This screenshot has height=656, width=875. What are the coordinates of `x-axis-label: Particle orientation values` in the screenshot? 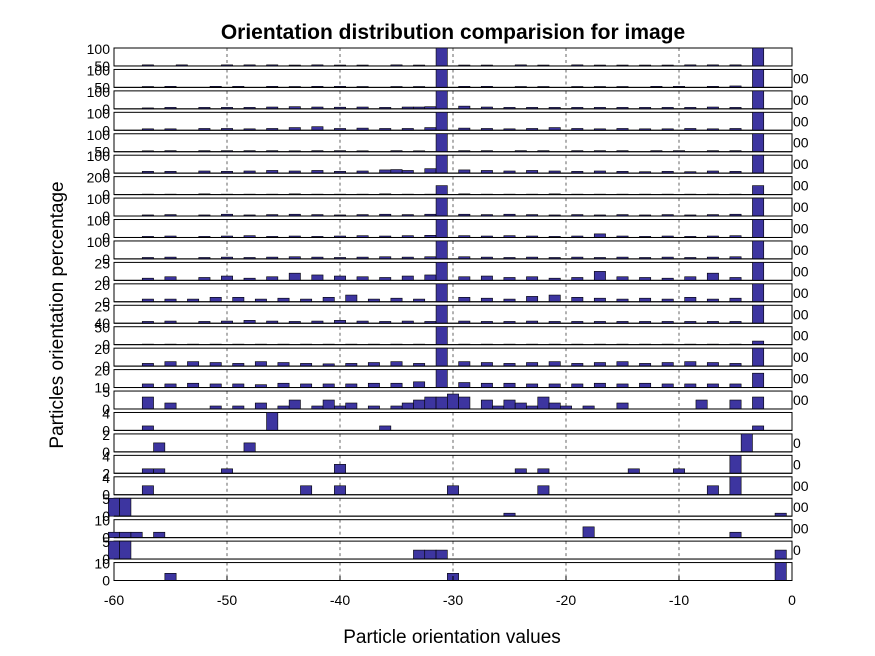 It's located at (452, 637).